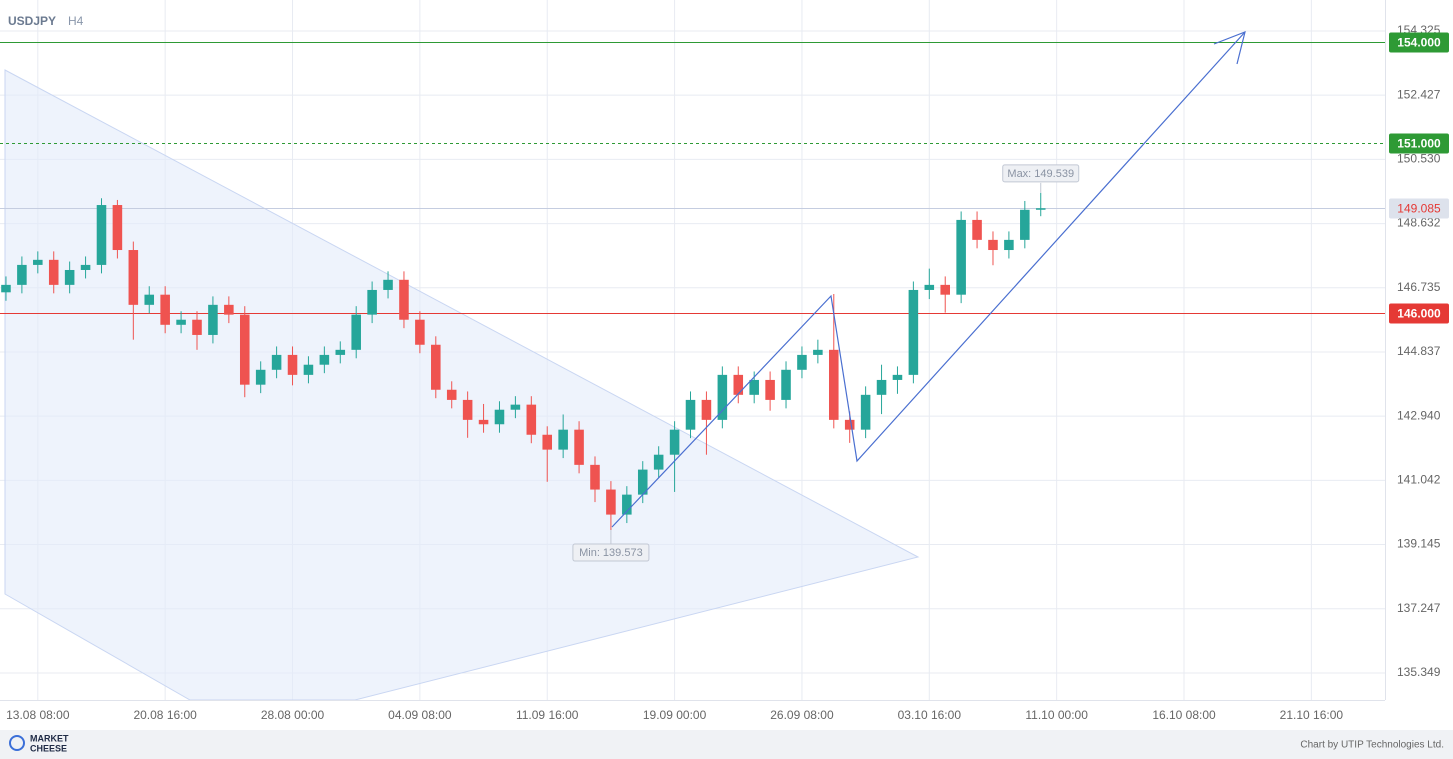 Image resolution: width=1453 pixels, height=759 pixels. What do you see at coordinates (32, 21) in the screenshot?
I see `symbol: USDJPY` at bounding box center [32, 21].